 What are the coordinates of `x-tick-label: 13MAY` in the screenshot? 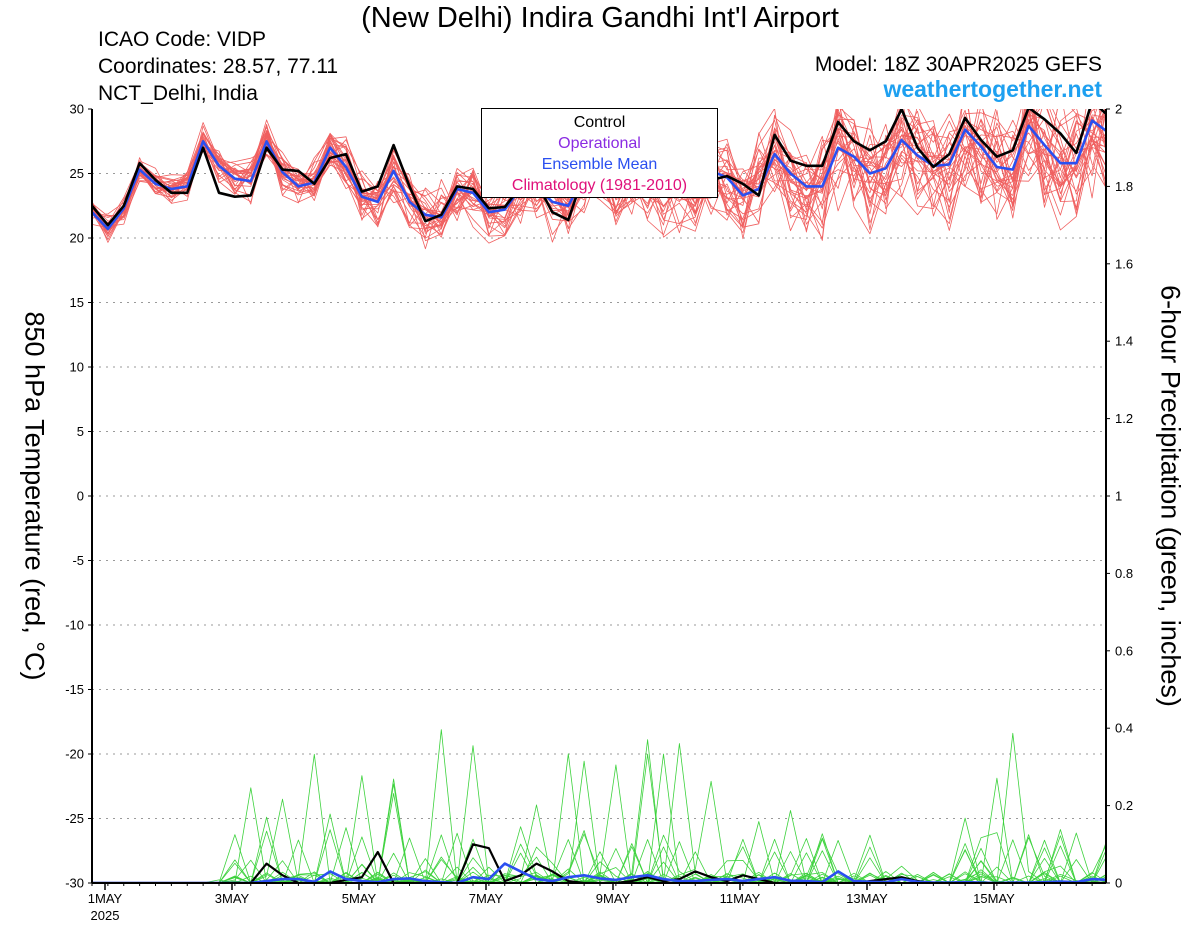 It's located at (867, 898).